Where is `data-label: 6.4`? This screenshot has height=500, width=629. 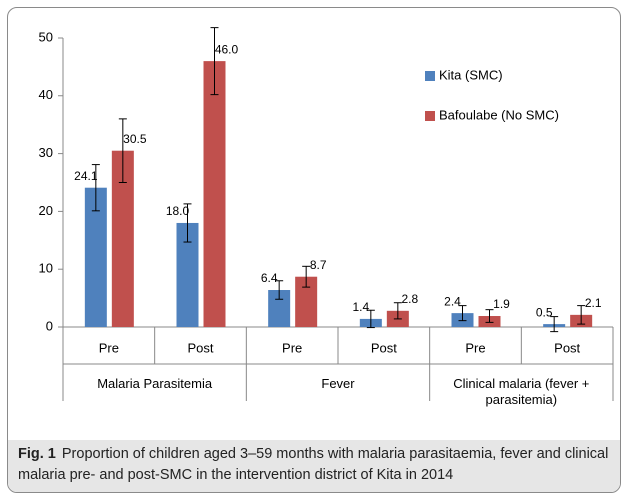
data-label: 6.4 is located at coordinates (269, 278).